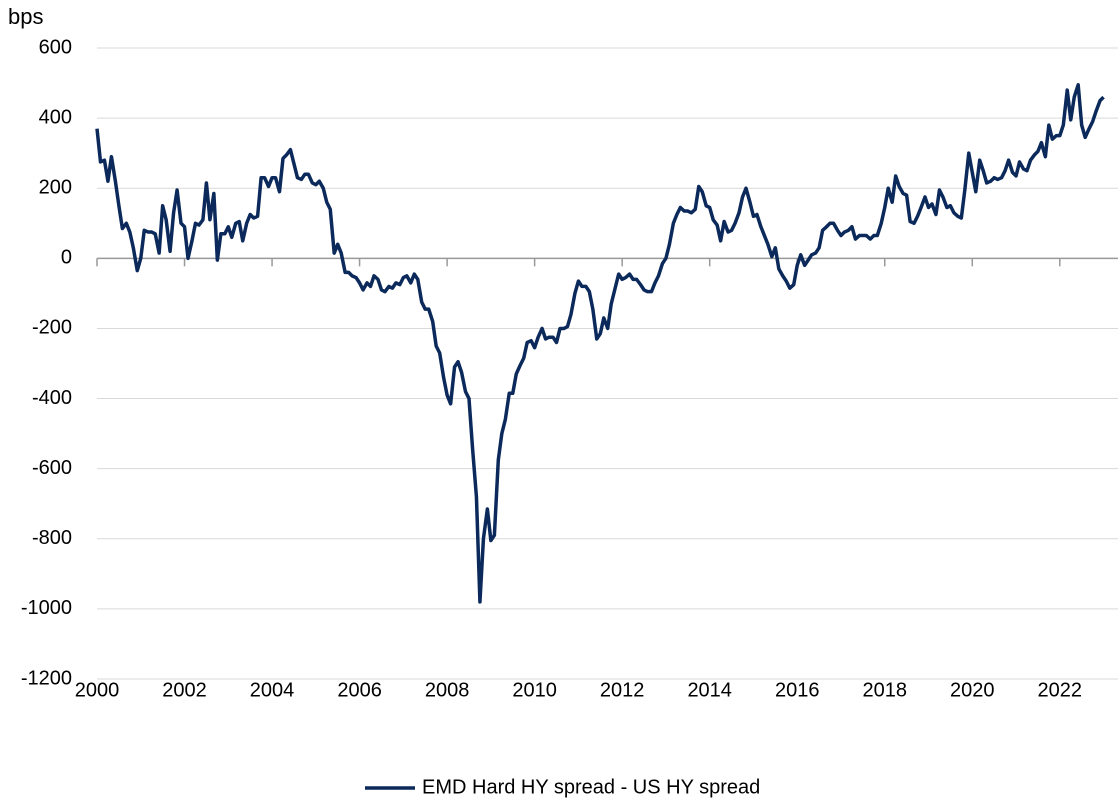 The width and height of the screenshot is (1118, 803). I want to click on y-axis-label: bps, so click(25, 16).